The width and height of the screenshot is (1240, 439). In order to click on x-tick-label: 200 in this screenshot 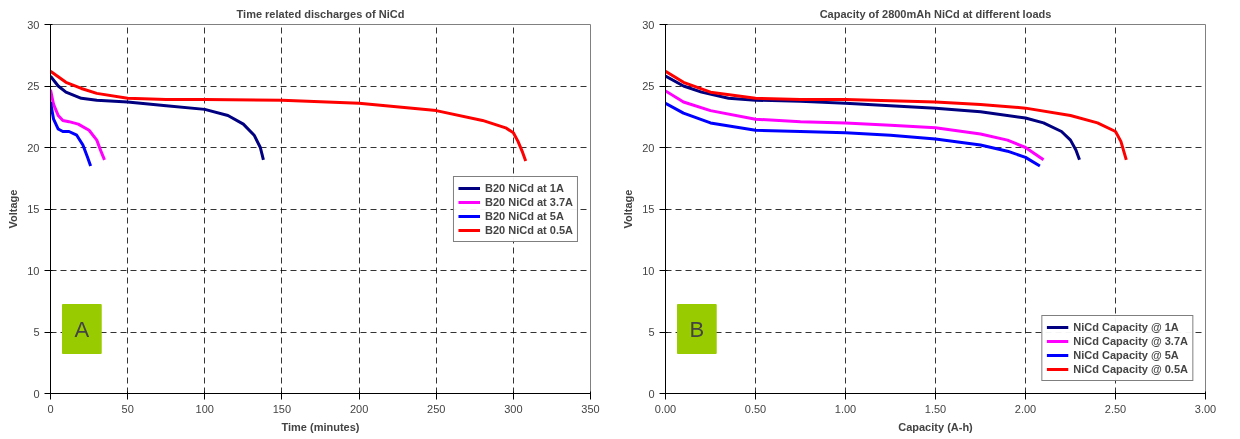, I will do `click(359, 408)`.